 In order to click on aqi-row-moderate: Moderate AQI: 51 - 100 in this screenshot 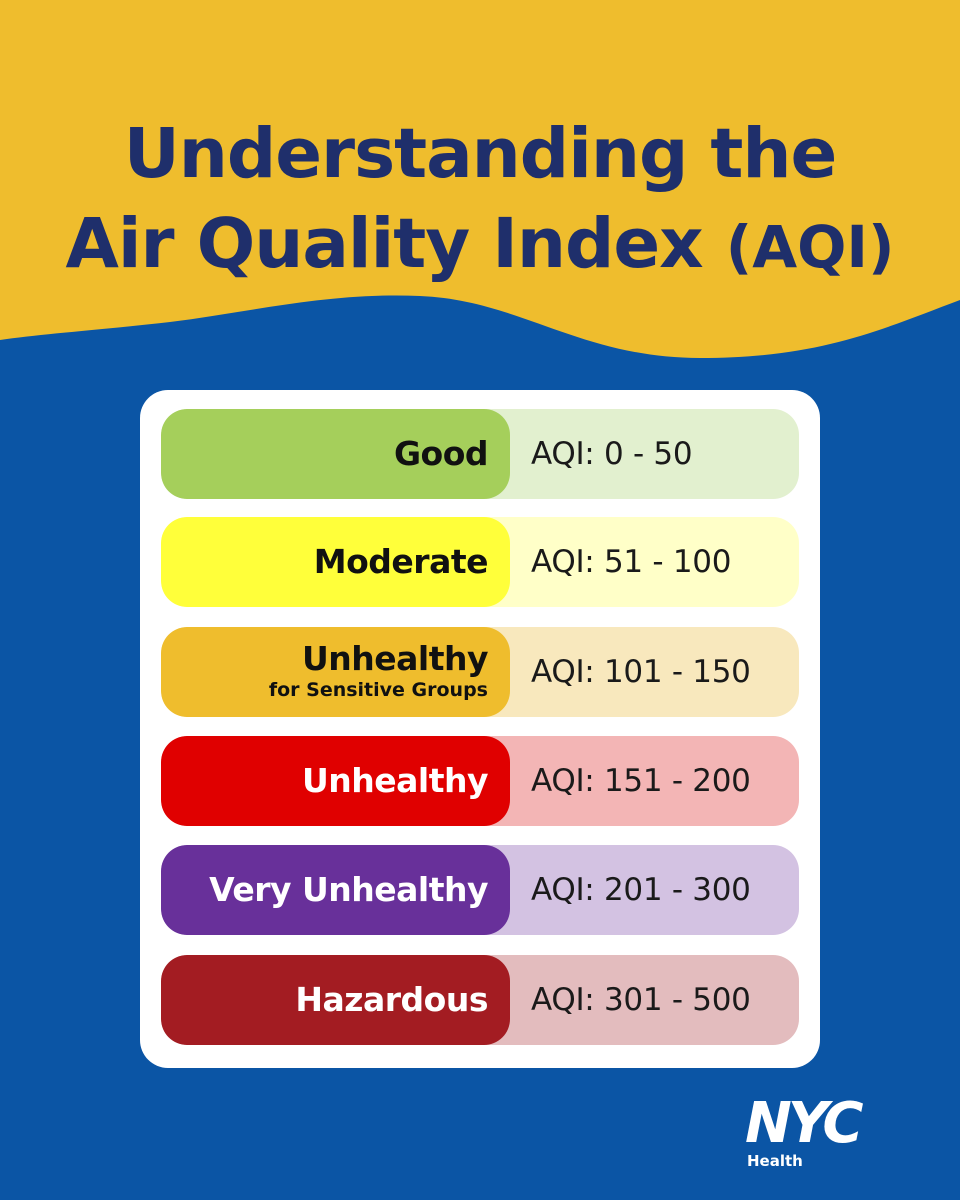, I will do `click(480, 562)`.